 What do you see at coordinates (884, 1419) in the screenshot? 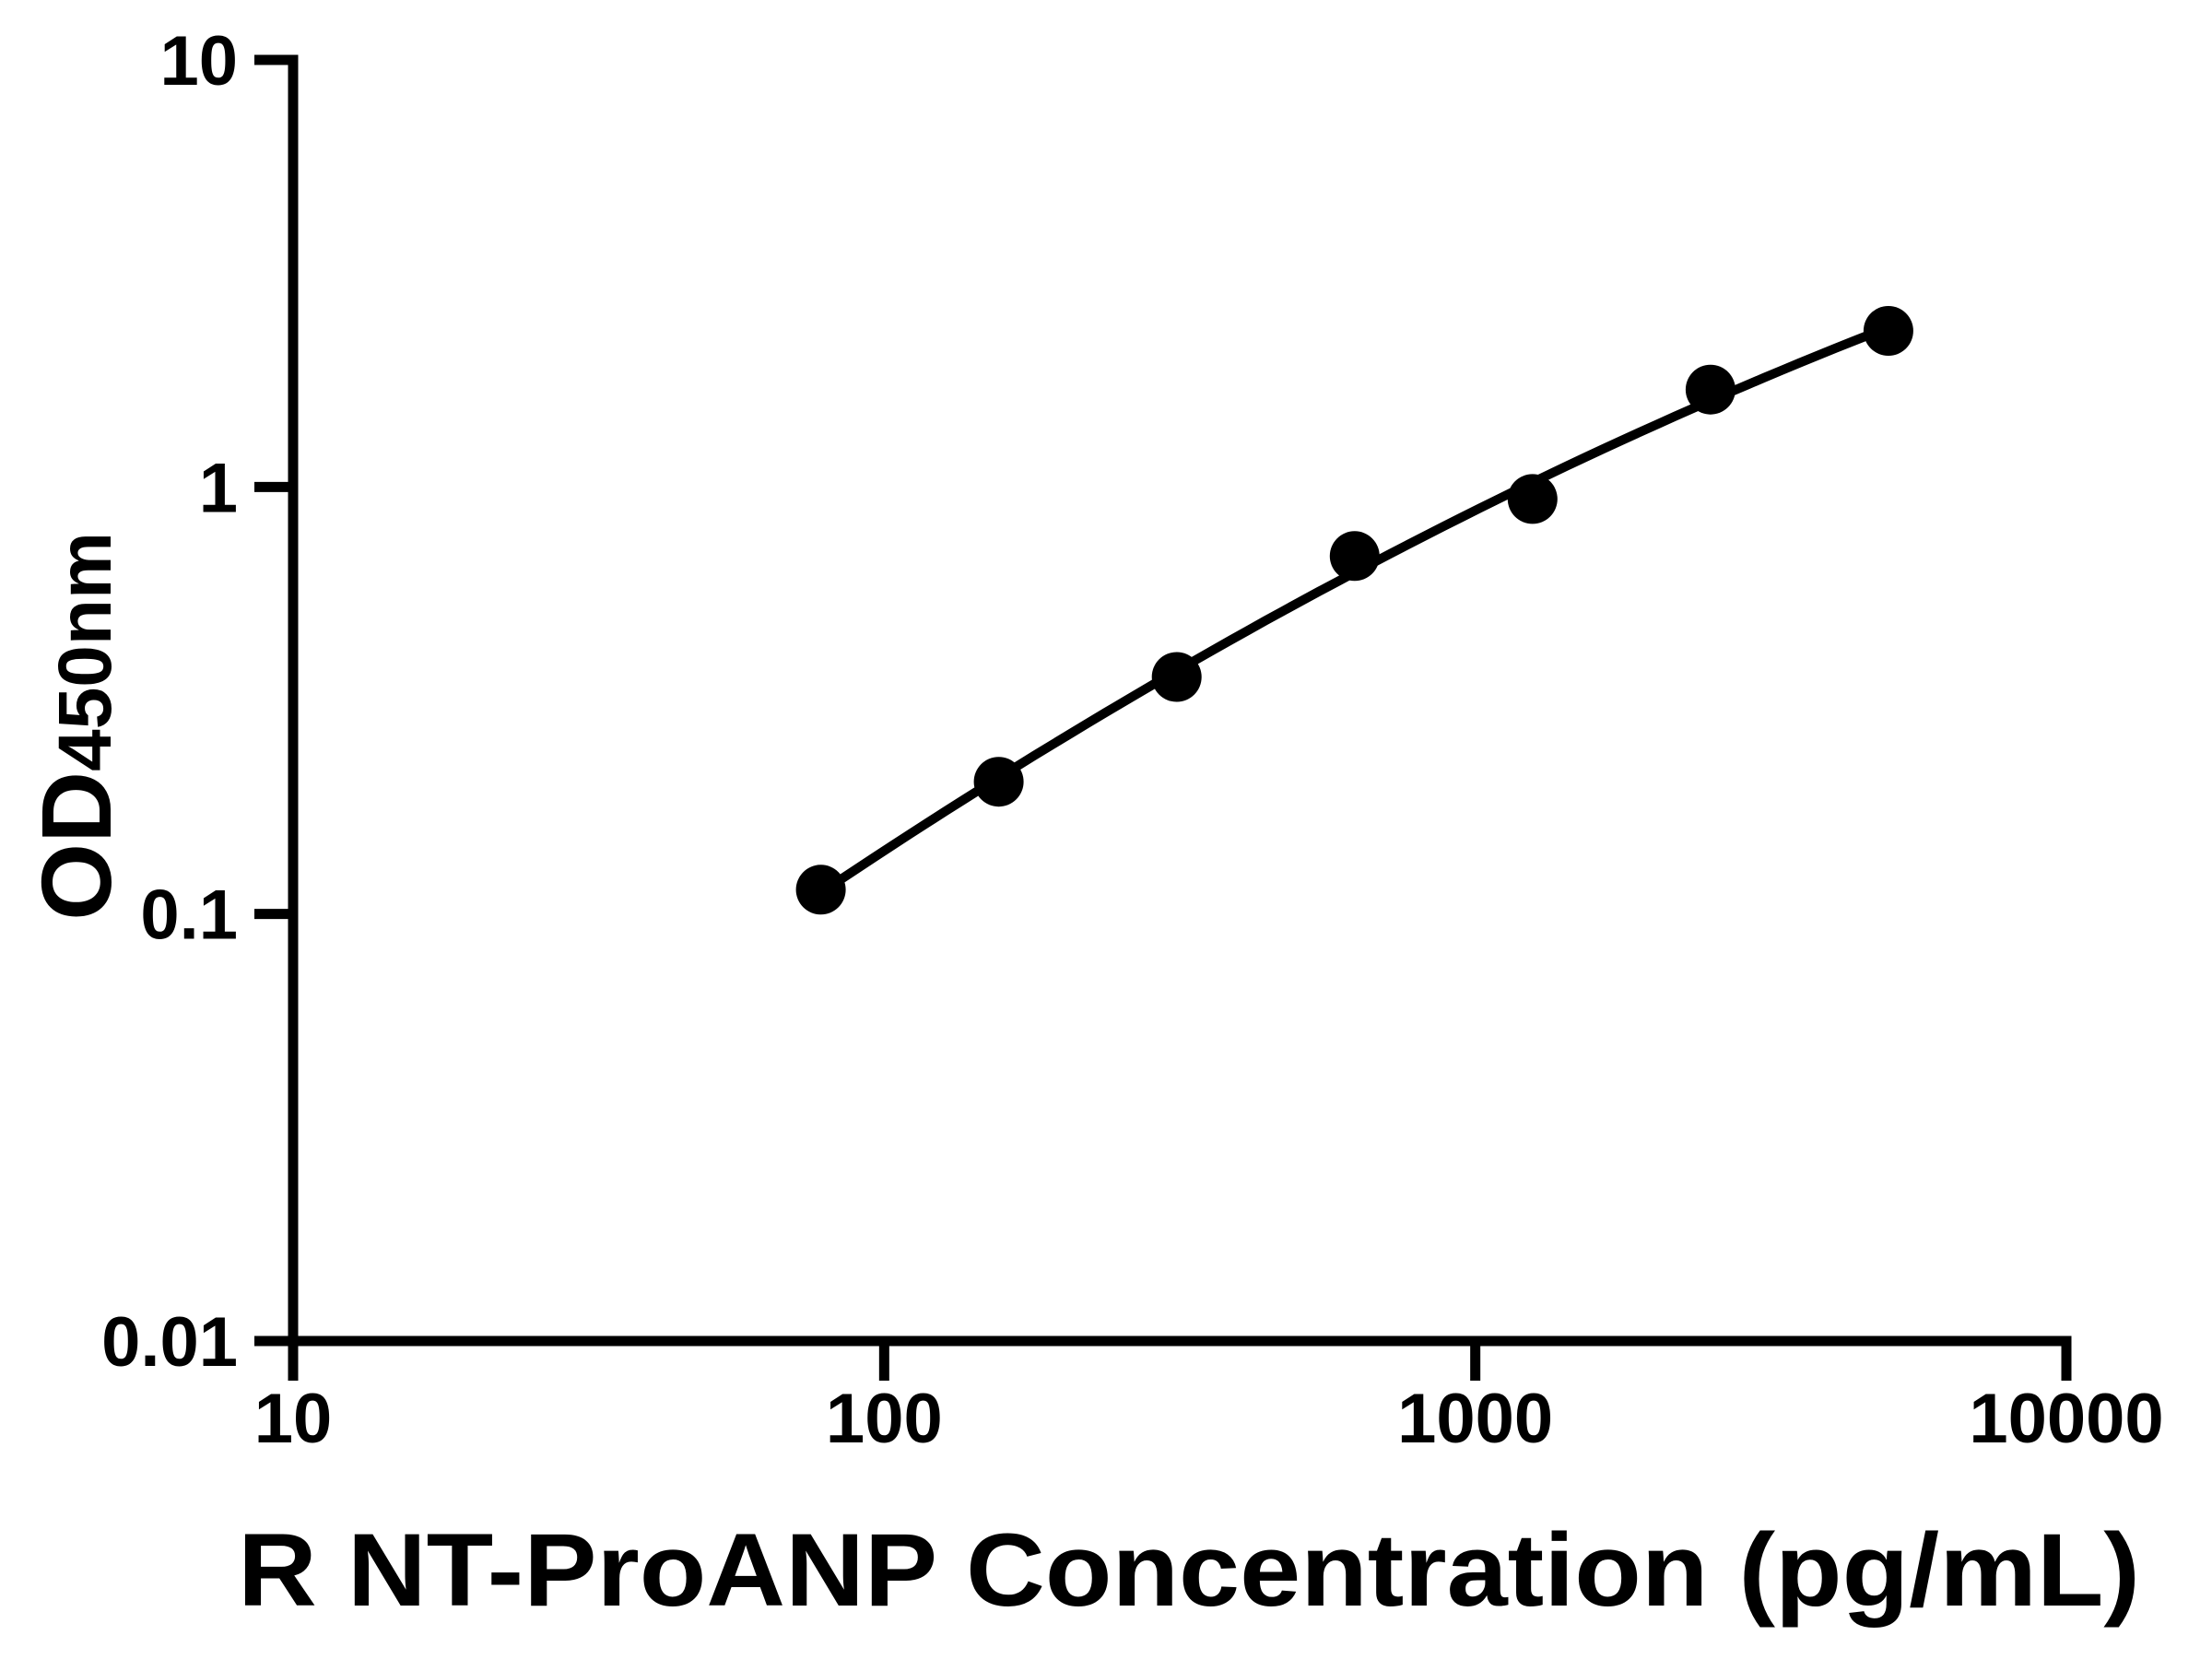
I see `x-tick-label: 100` at bounding box center [884, 1419].